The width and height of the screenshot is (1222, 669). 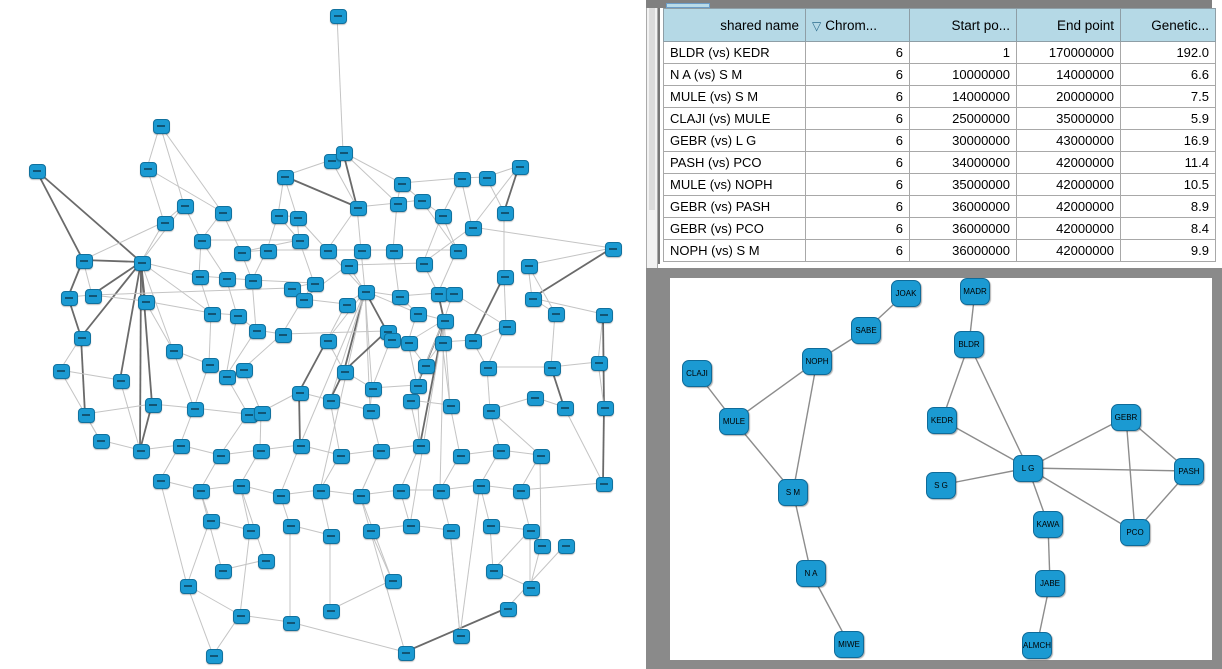 What do you see at coordinates (1189, 471) in the screenshot?
I see `network-node-PASH: PASH` at bounding box center [1189, 471].